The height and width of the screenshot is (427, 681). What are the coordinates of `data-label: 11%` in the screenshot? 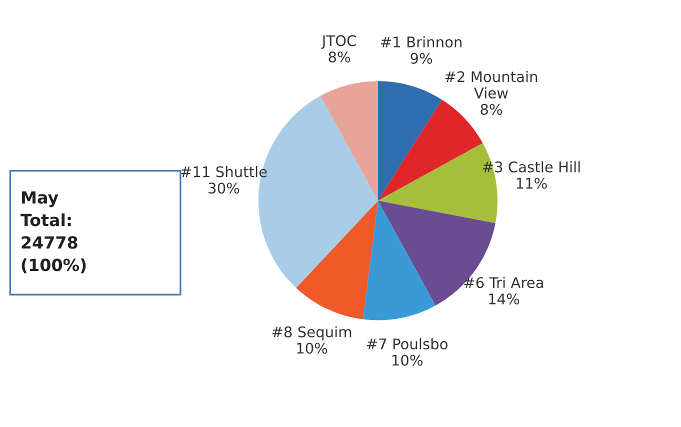 It's located at (531, 183).